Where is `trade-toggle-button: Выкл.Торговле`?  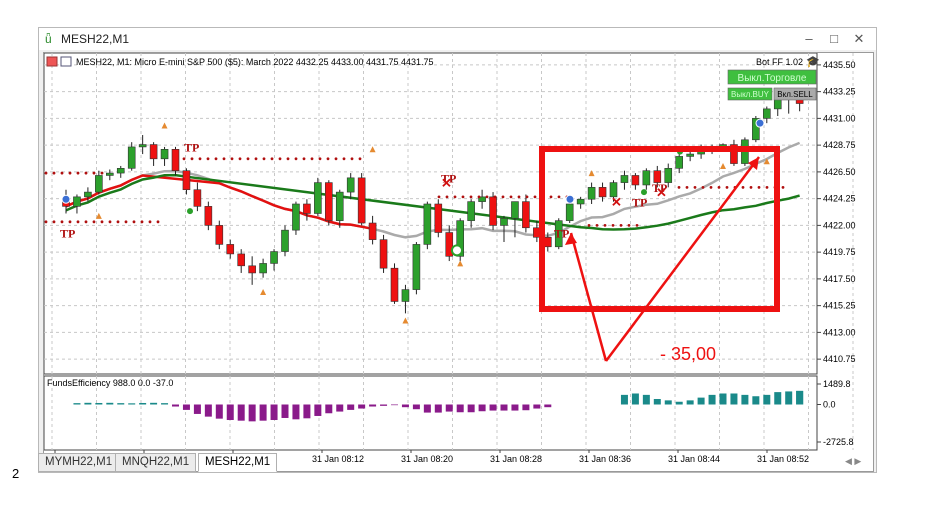 trade-toggle-button: Выкл.Торговле is located at coordinates (772, 77).